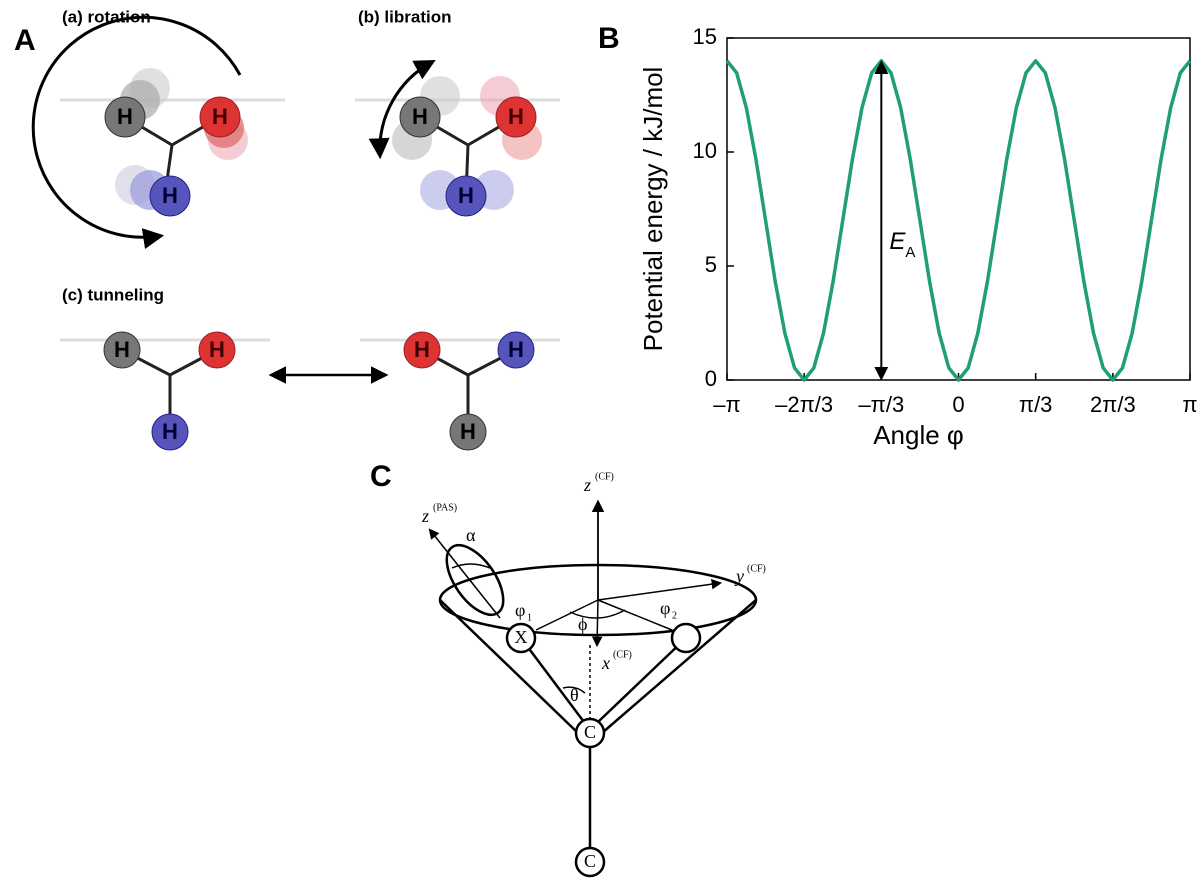  Describe the element at coordinates (455, 138) in the screenshot. I see `molecule-libration: H H H` at that location.